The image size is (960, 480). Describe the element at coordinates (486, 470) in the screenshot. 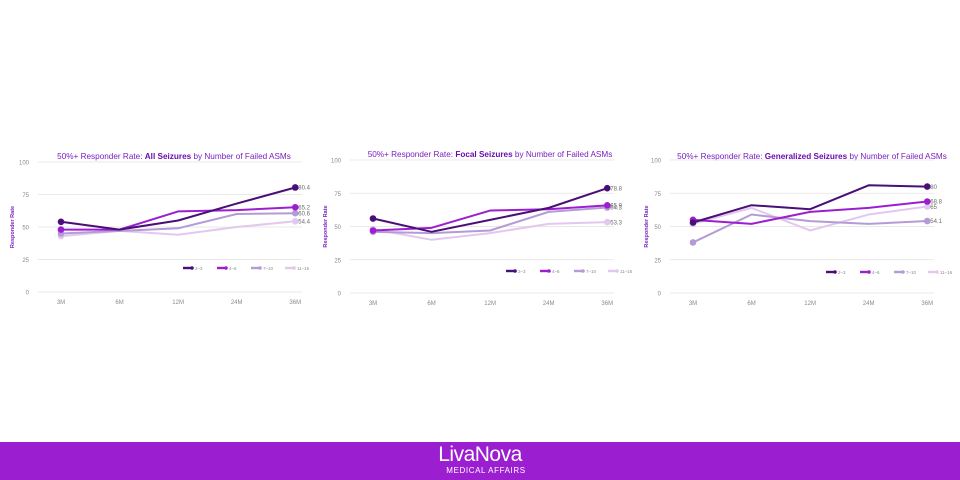

I see `logo-subtitle: MEDICAL AFFAIRS` at that location.